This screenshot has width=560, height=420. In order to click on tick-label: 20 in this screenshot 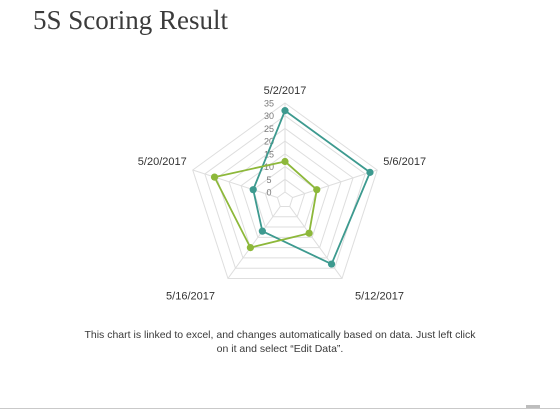, I will do `click(269, 142)`.